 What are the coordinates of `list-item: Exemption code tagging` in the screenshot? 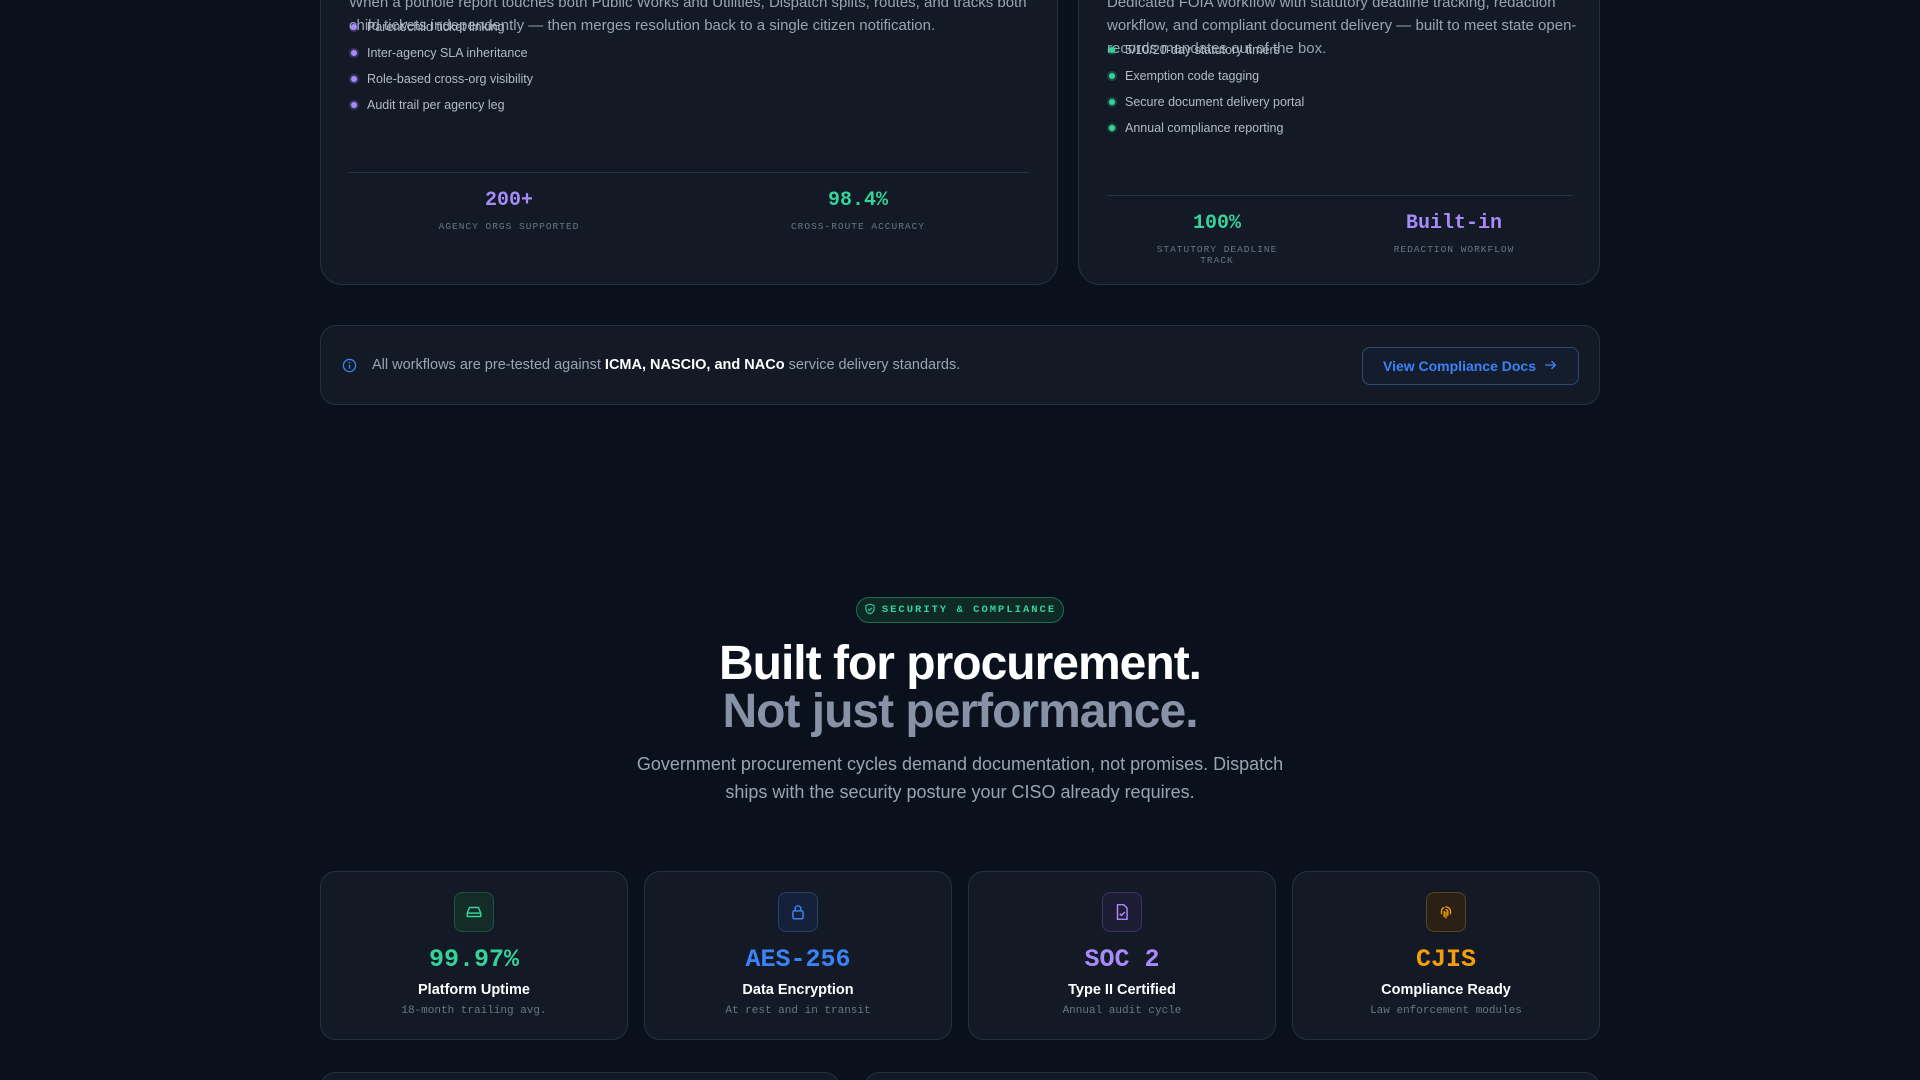 It's located at (1205, 76).